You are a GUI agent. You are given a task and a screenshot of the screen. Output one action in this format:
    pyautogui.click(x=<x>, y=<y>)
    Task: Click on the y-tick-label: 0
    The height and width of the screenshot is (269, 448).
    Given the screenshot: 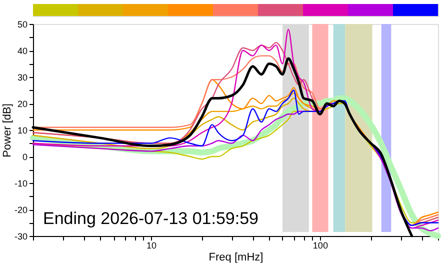 What is the action you would take?
    pyautogui.click(x=25, y=157)
    